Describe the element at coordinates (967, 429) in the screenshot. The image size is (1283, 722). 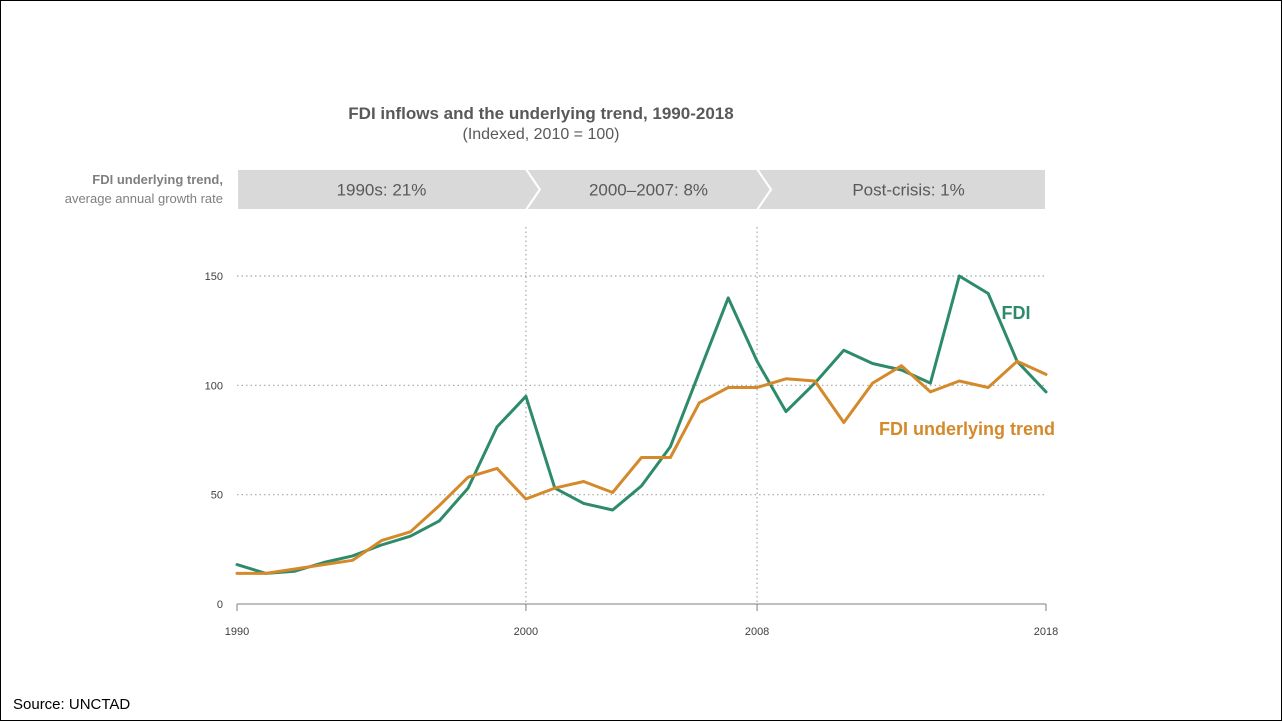
I see `series-label-trend: FDI underlying trend` at that location.